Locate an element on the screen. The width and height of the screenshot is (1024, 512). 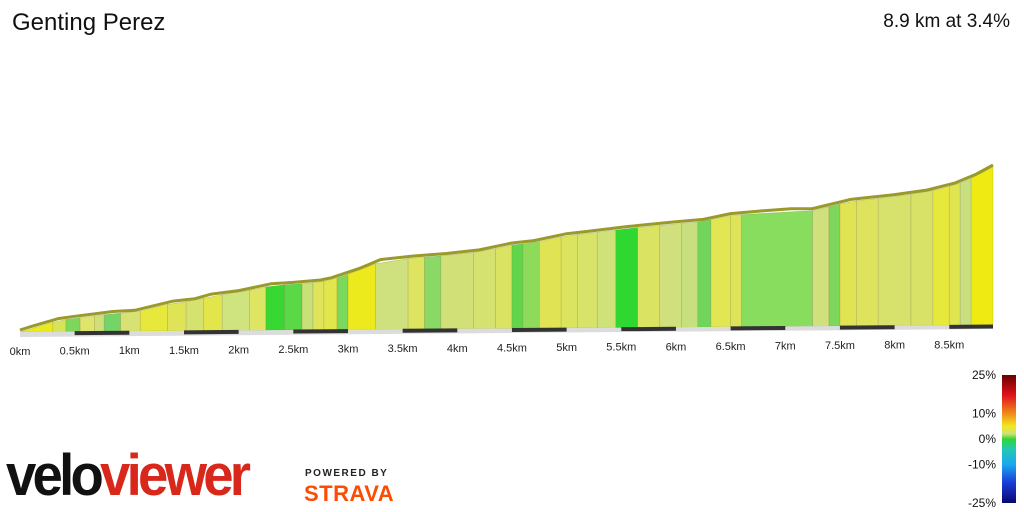
x-tick-label: 7km is located at coordinates (785, 346).